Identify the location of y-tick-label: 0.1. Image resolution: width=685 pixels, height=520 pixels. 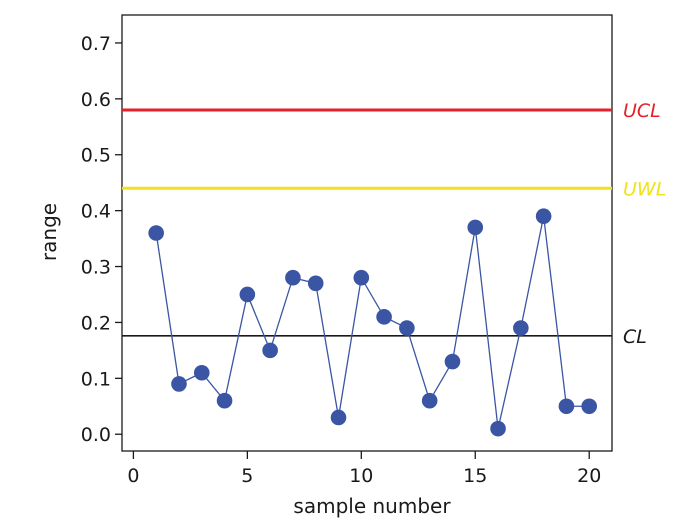
(96, 379).